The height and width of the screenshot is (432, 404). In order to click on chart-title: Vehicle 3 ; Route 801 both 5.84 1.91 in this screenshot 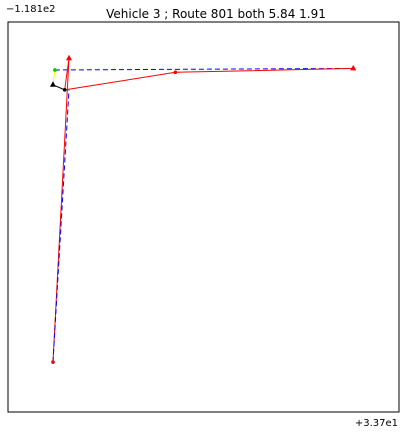, I will do `click(216, 14)`.